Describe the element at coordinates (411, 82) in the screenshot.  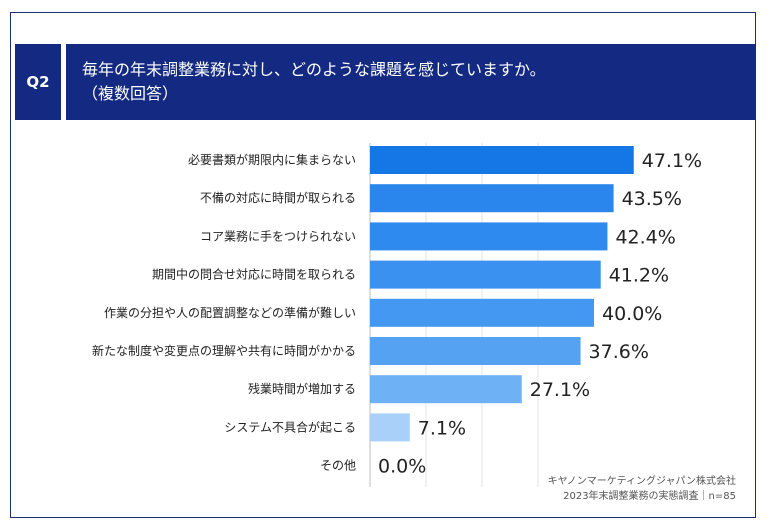
I see `question-title: 毎年の年末調整業務に対し、どのような課題を感じていますか。 （複数回答）` at that location.